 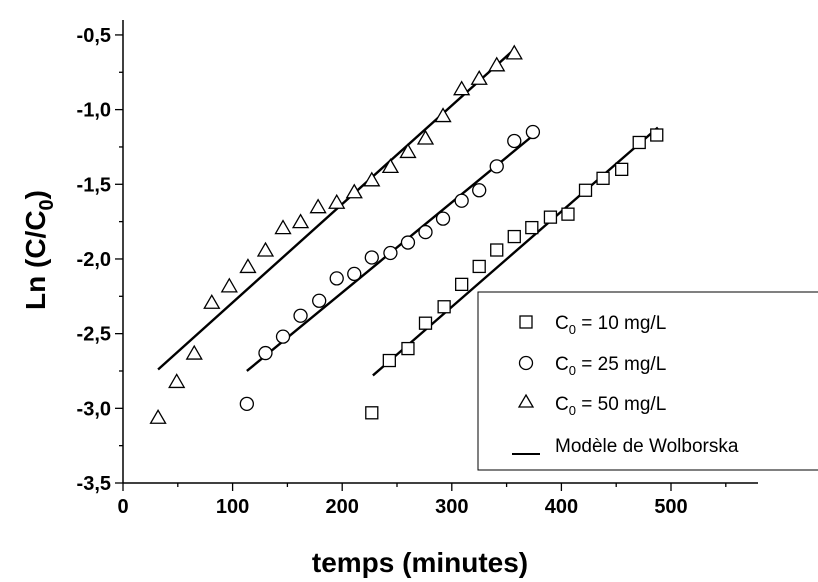 I want to click on legend-label-10: C0 = 10 mg/L, so click(x=610, y=325).